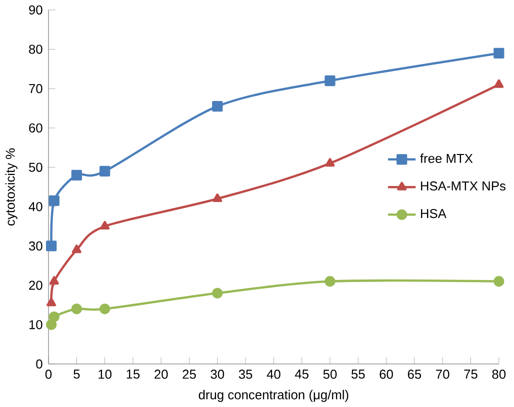 The image size is (514, 407). I want to click on y-tick-label: 0, so click(39, 363).